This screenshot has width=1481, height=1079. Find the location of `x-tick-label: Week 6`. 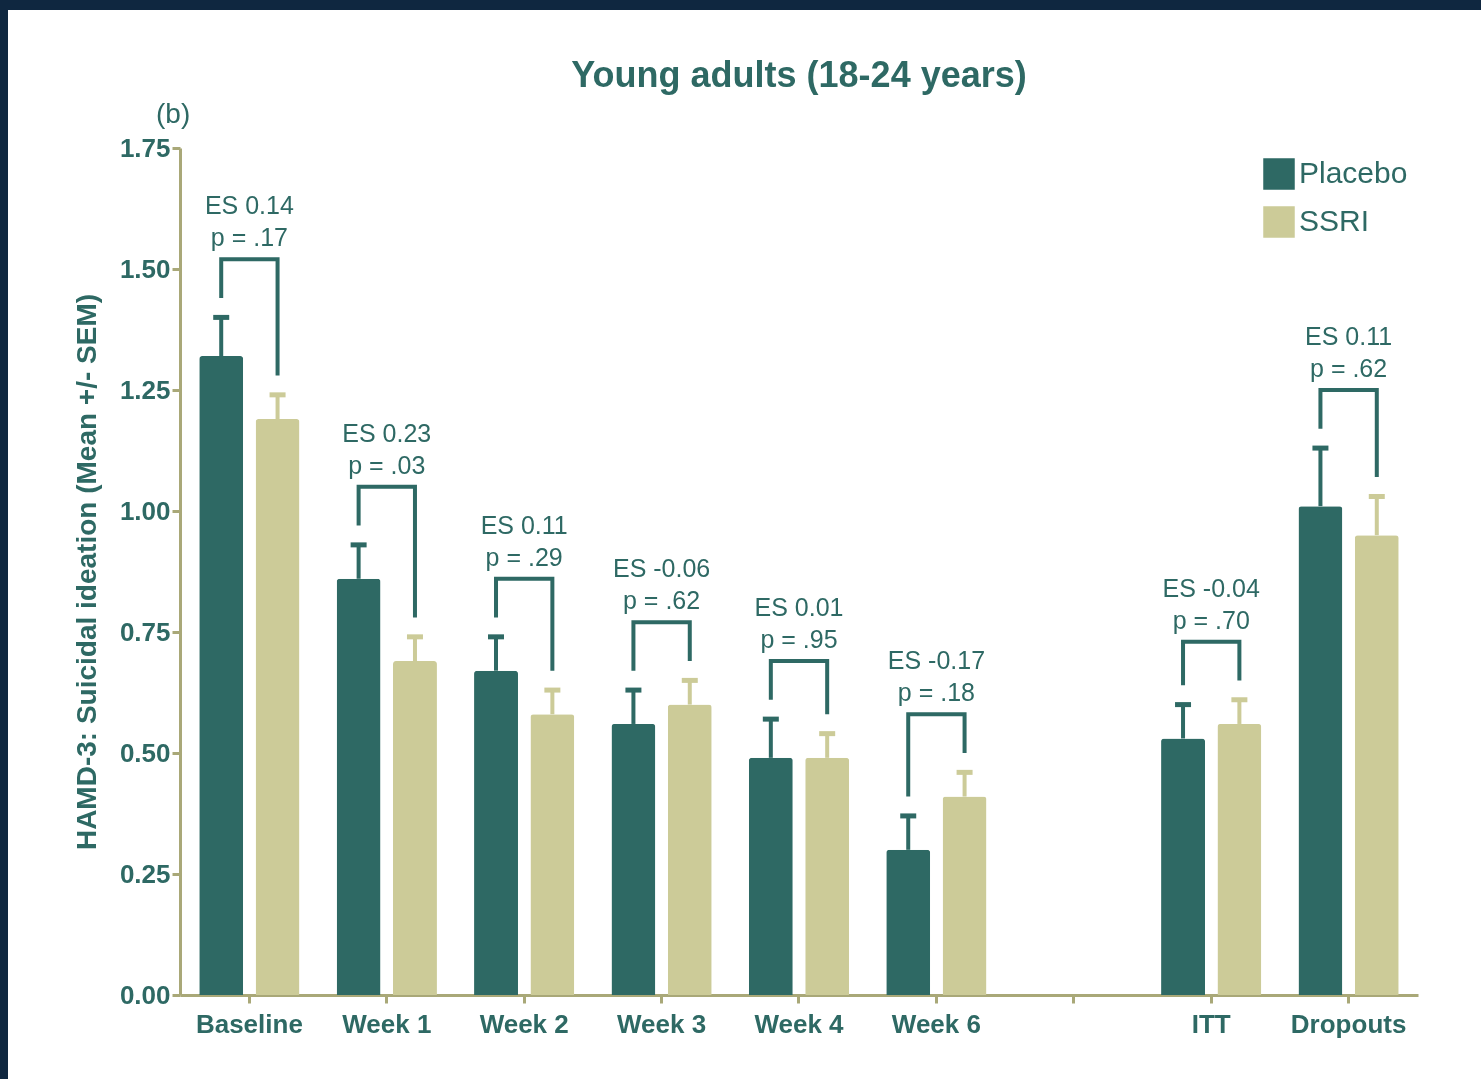

x-tick-label: Week 6 is located at coordinates (936, 1023).